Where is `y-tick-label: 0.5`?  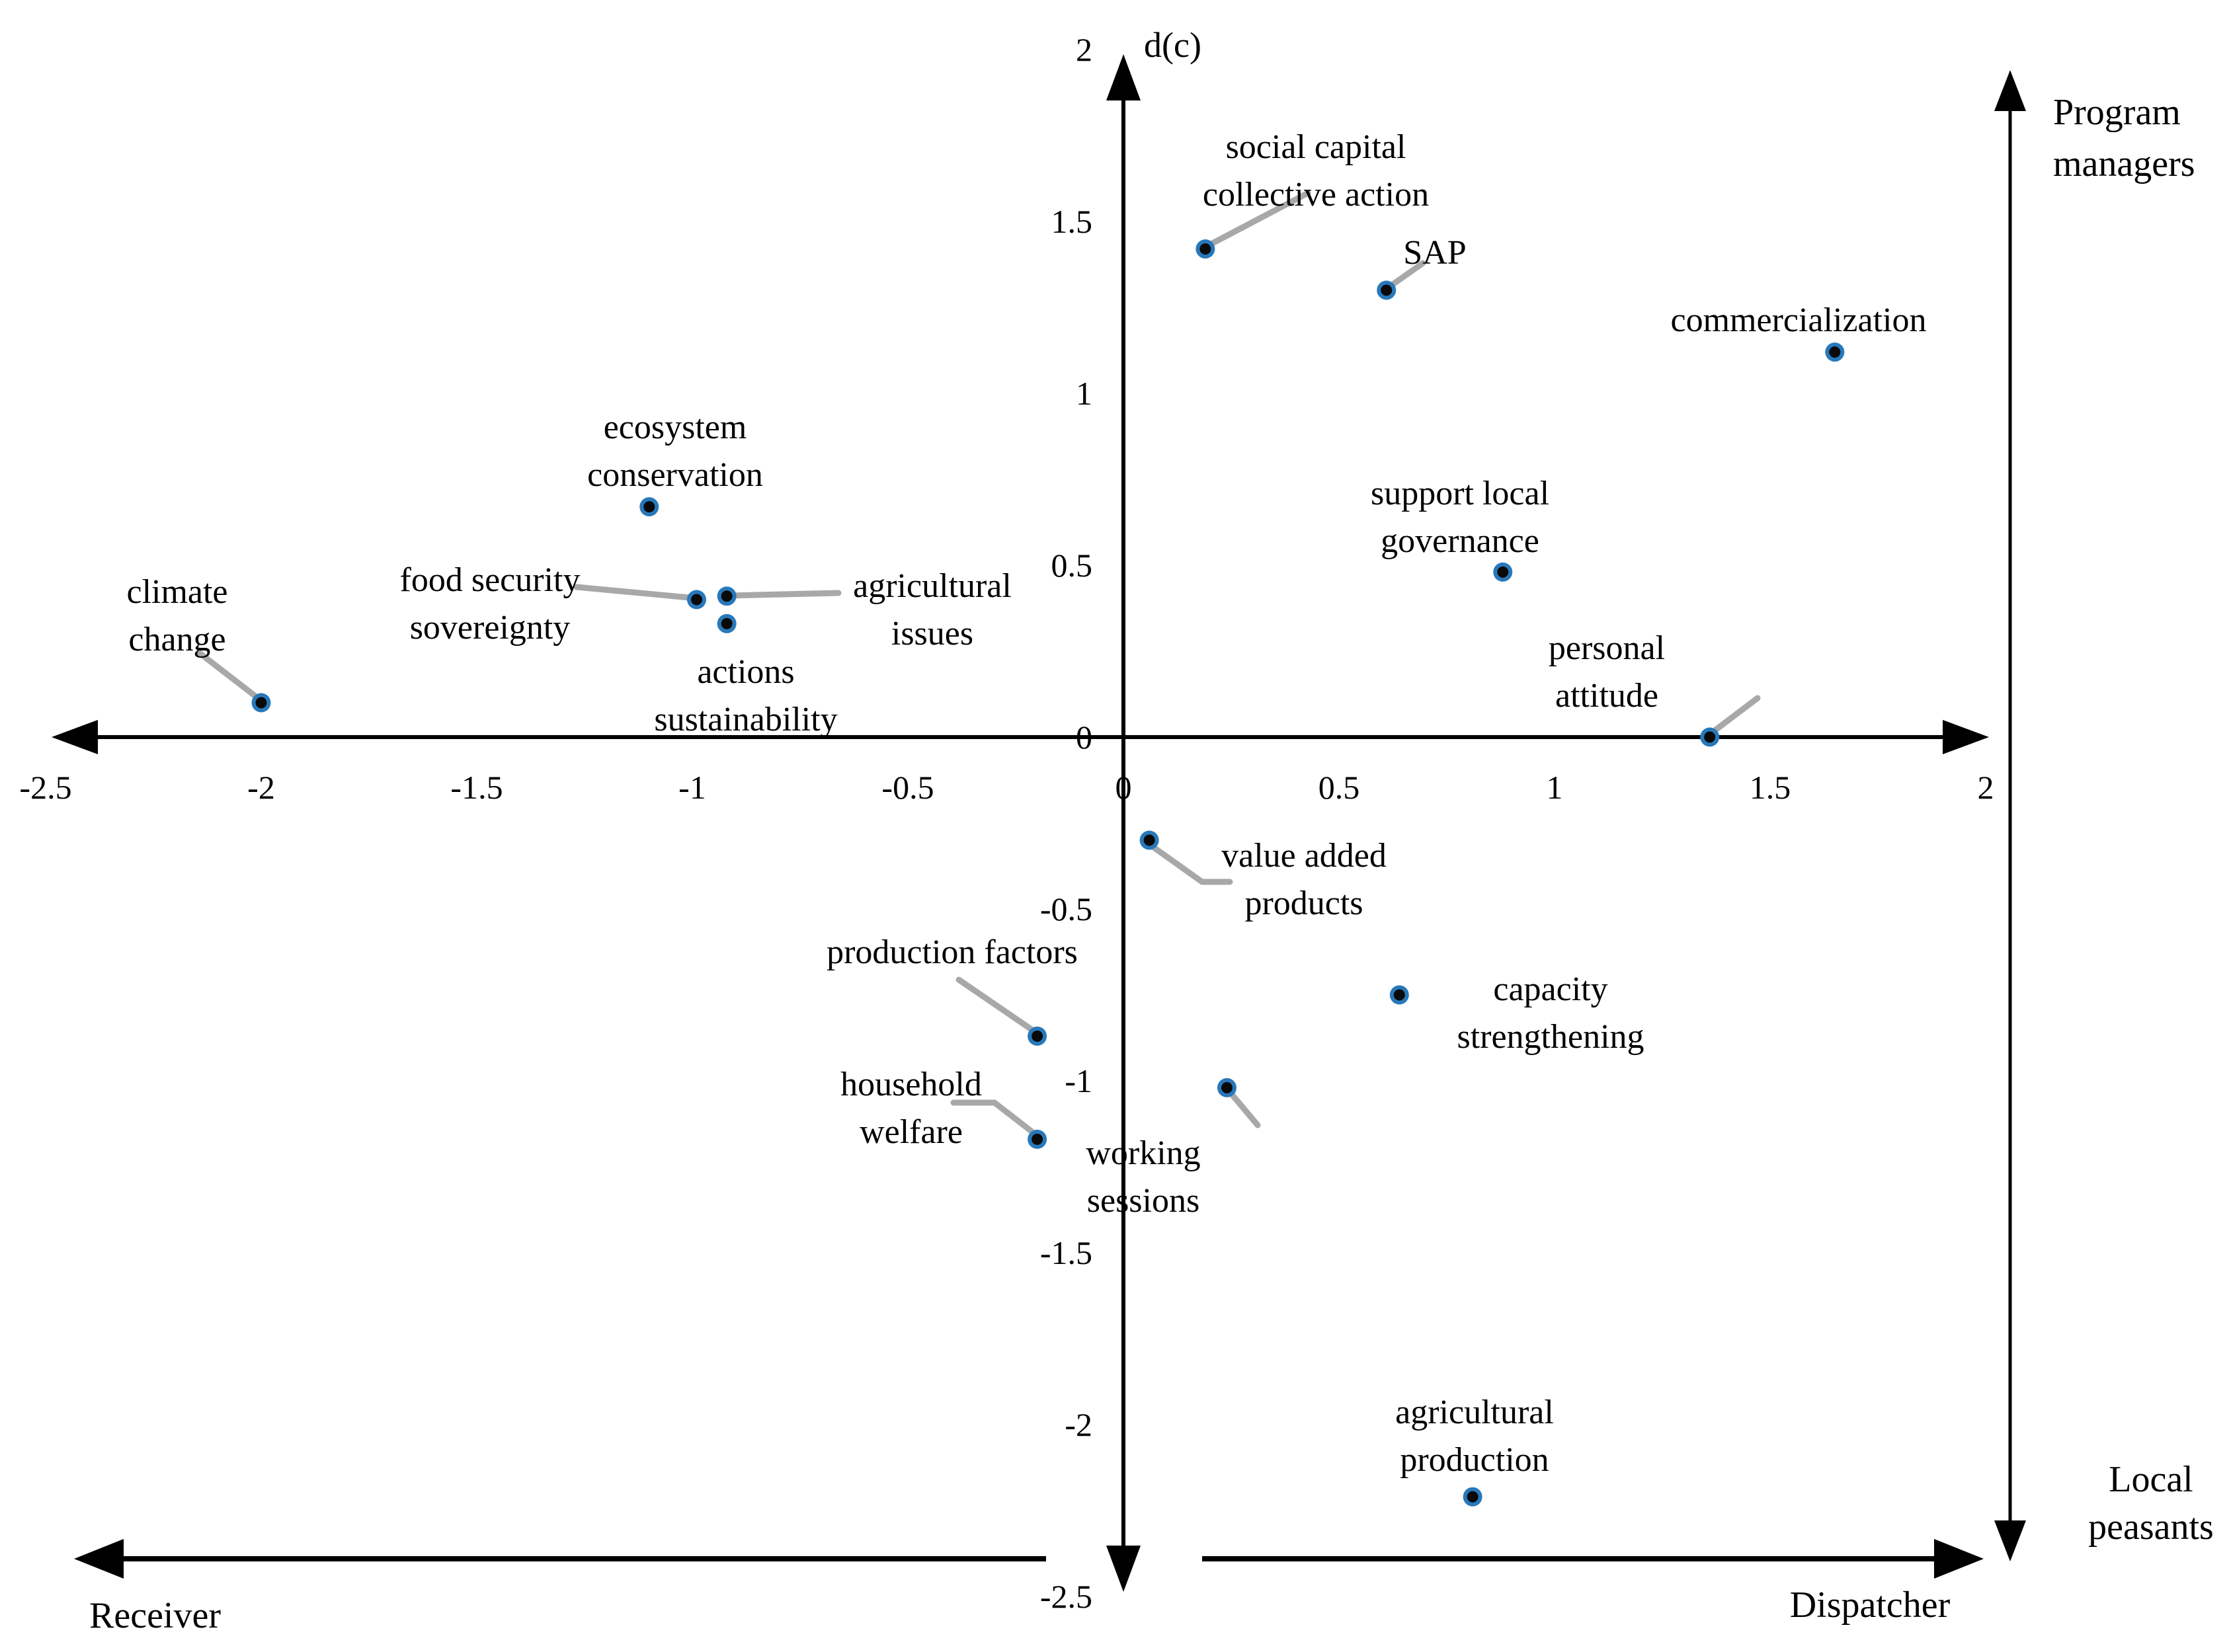 y-tick-label: 0.5 is located at coordinates (1072, 565).